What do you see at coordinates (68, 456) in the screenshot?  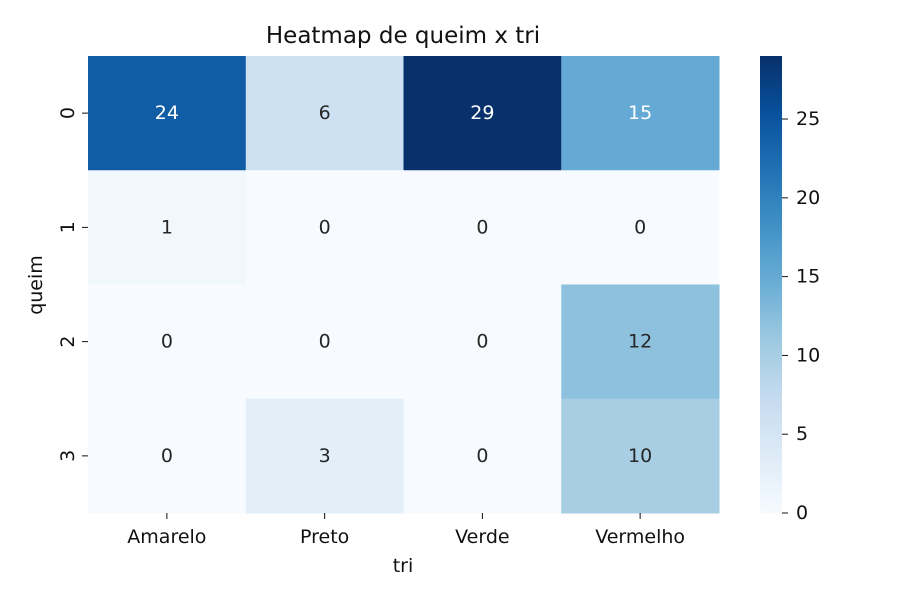 I see `y-tick-label: 3` at bounding box center [68, 456].